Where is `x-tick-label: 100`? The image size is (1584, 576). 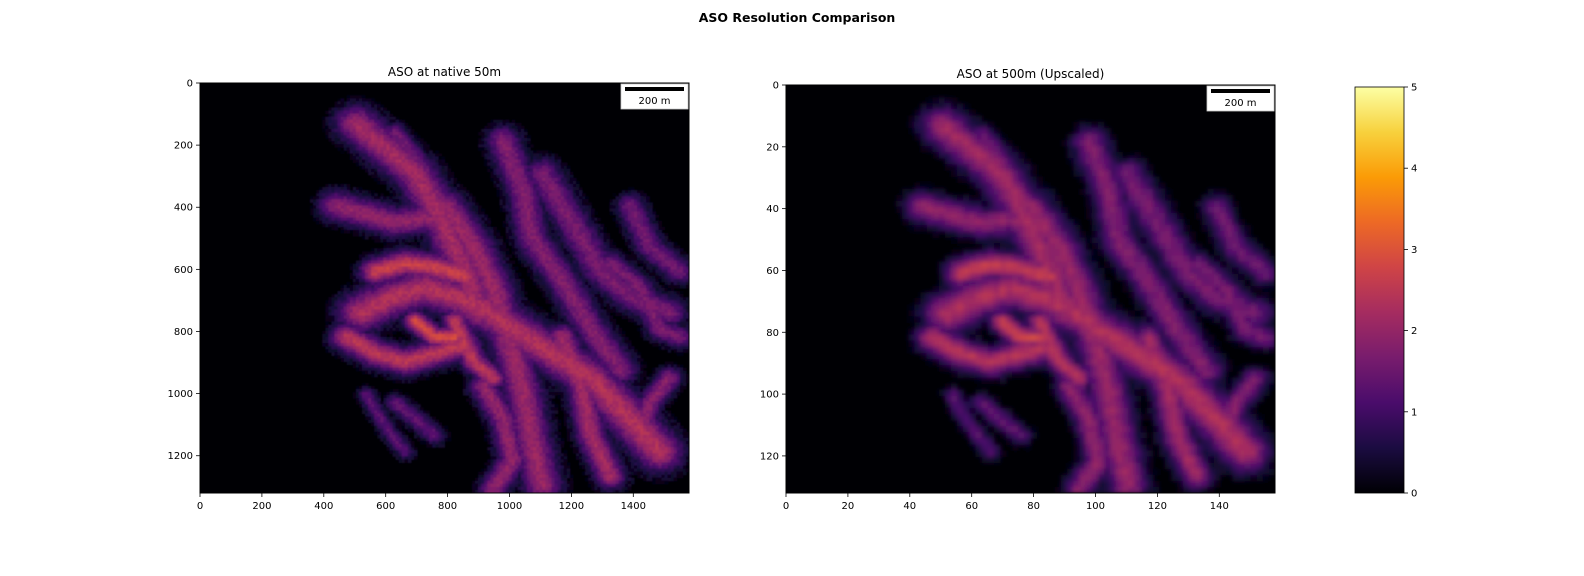 x-tick-label: 100 is located at coordinates (1095, 506).